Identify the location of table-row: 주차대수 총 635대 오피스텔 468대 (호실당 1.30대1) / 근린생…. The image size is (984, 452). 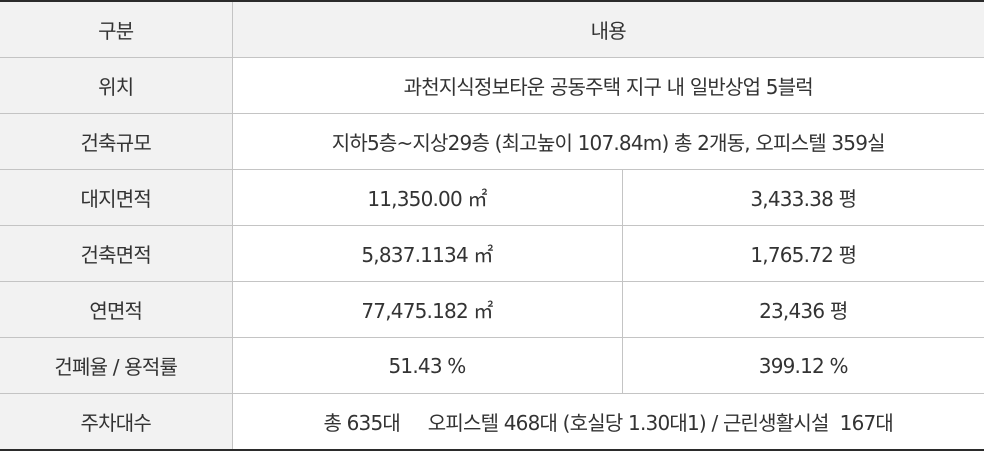
(492, 421).